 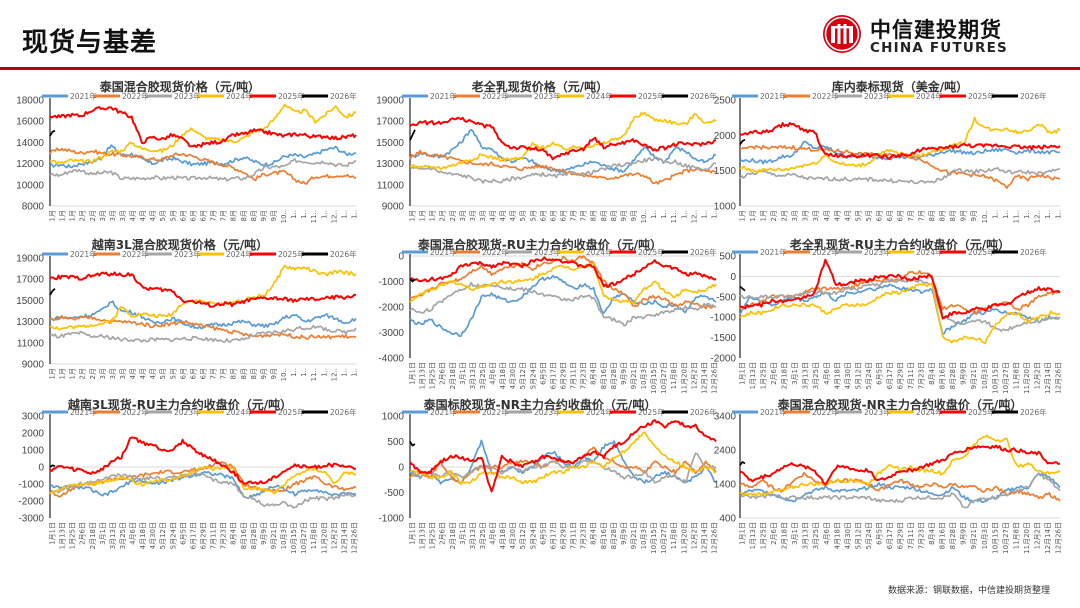 What do you see at coordinates (825, 412) in the screenshot?
I see `legend-label: 2022年` at bounding box center [825, 412].